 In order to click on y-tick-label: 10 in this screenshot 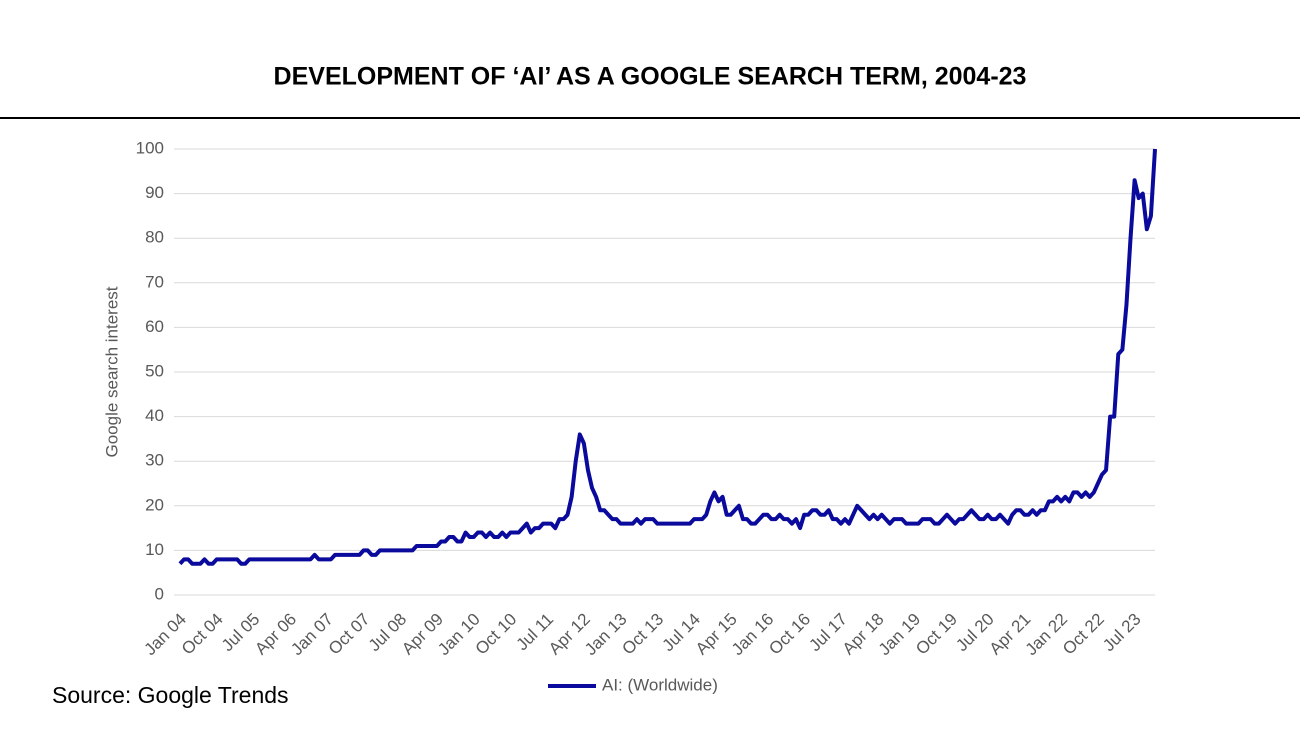, I will do `click(154, 549)`.